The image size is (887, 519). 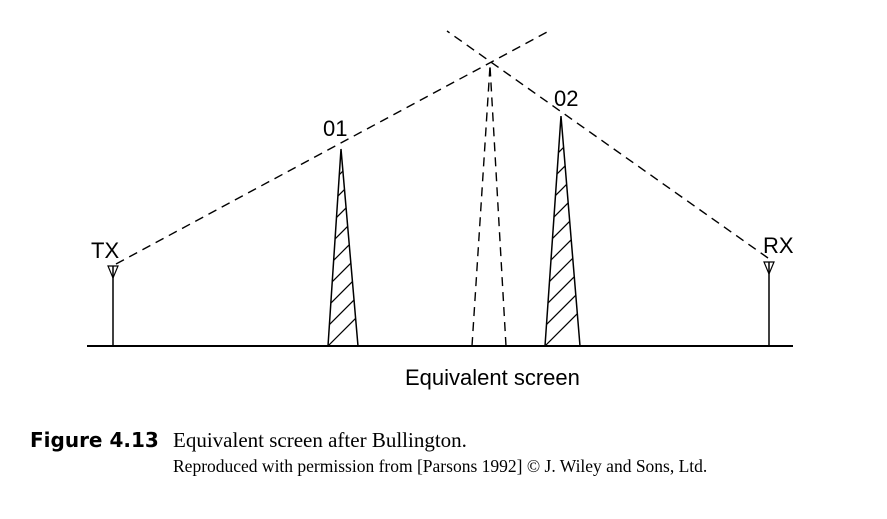 What do you see at coordinates (492, 377) in the screenshot?
I see `equivalent-screen-label: Equivalent screen` at bounding box center [492, 377].